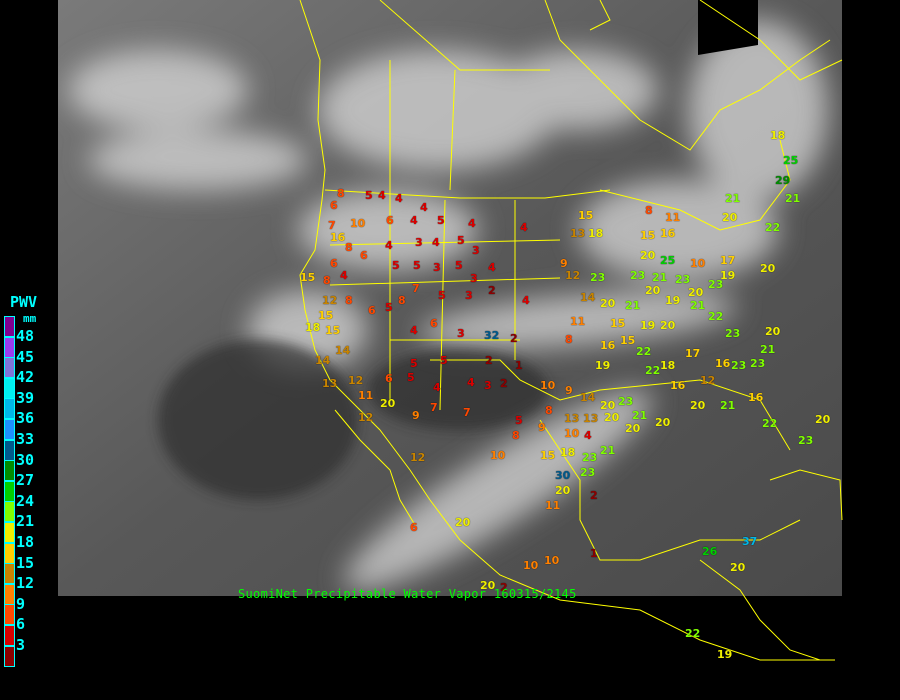 This screenshot has width=900, height=700. What do you see at coordinates (25, 418) in the screenshot?
I see `legend-tick: 36` at bounding box center [25, 418].